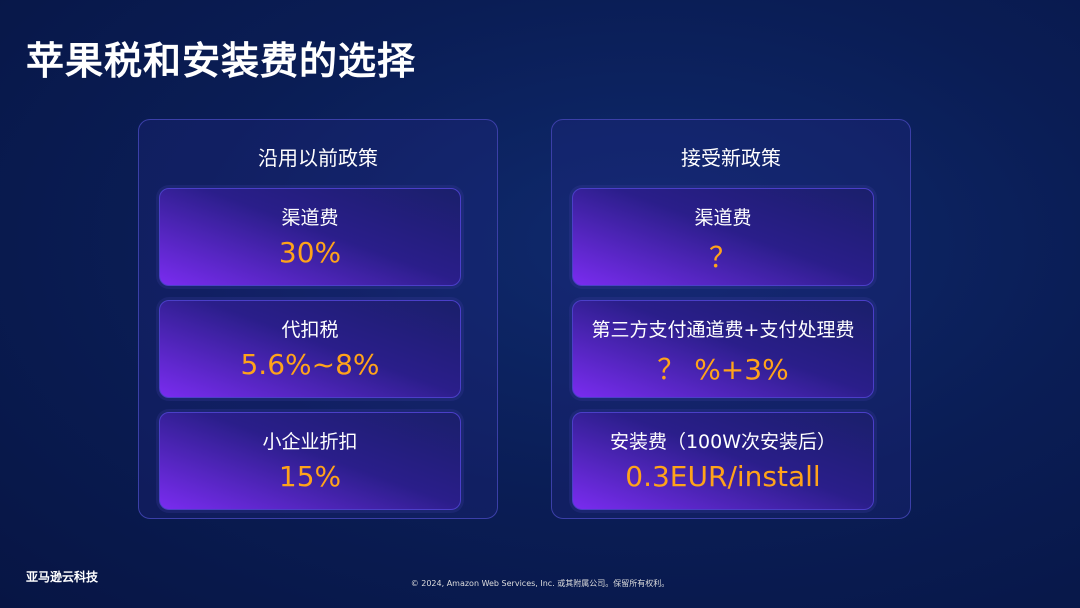 The image size is (1080, 608). Describe the element at coordinates (310, 442) in the screenshot. I see `card-label: 小企业折扣` at that location.